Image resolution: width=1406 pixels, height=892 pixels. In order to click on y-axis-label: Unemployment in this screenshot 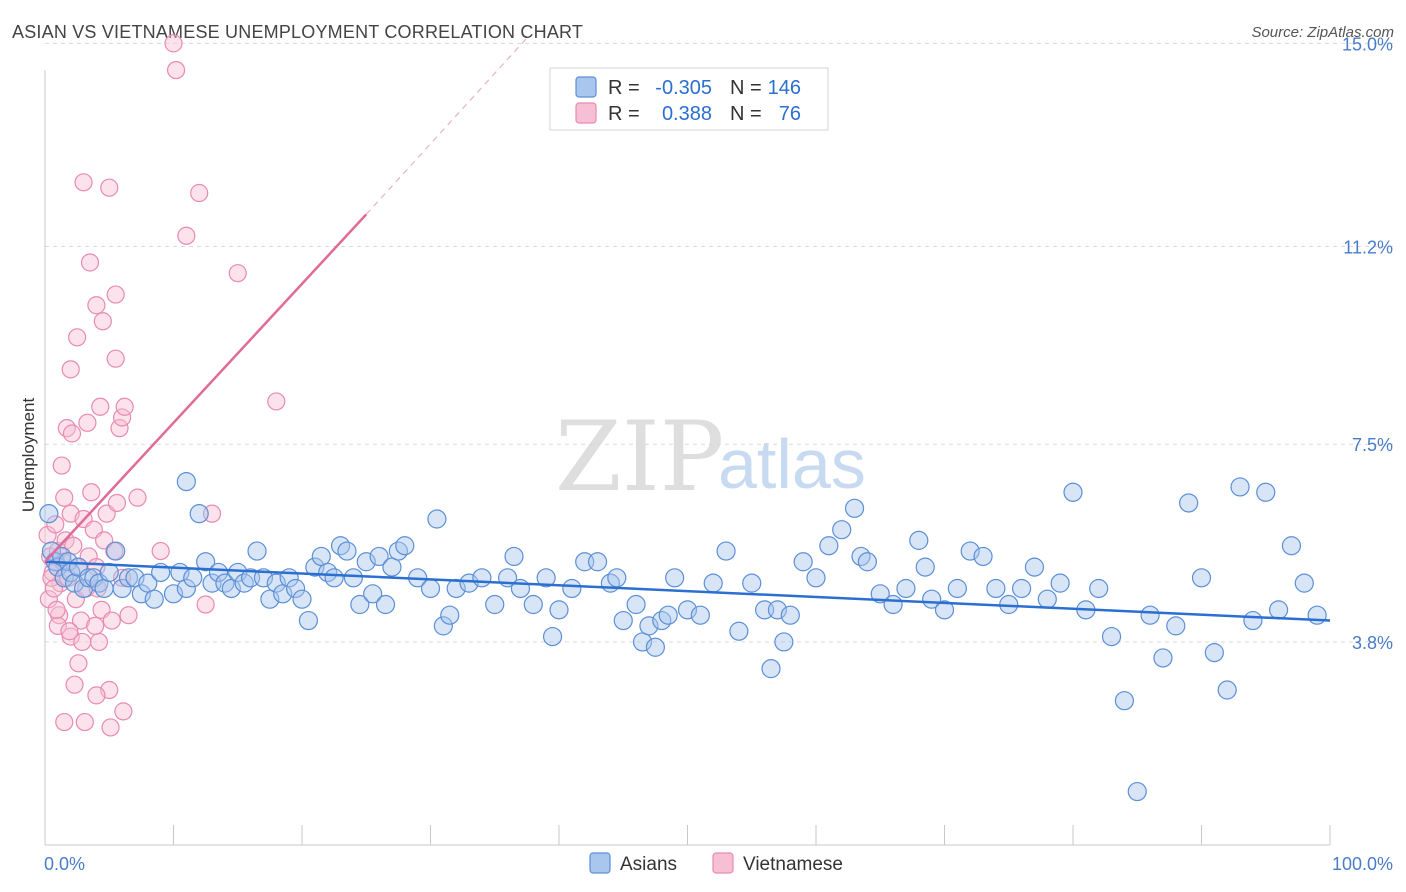, I will do `click(28, 455)`.